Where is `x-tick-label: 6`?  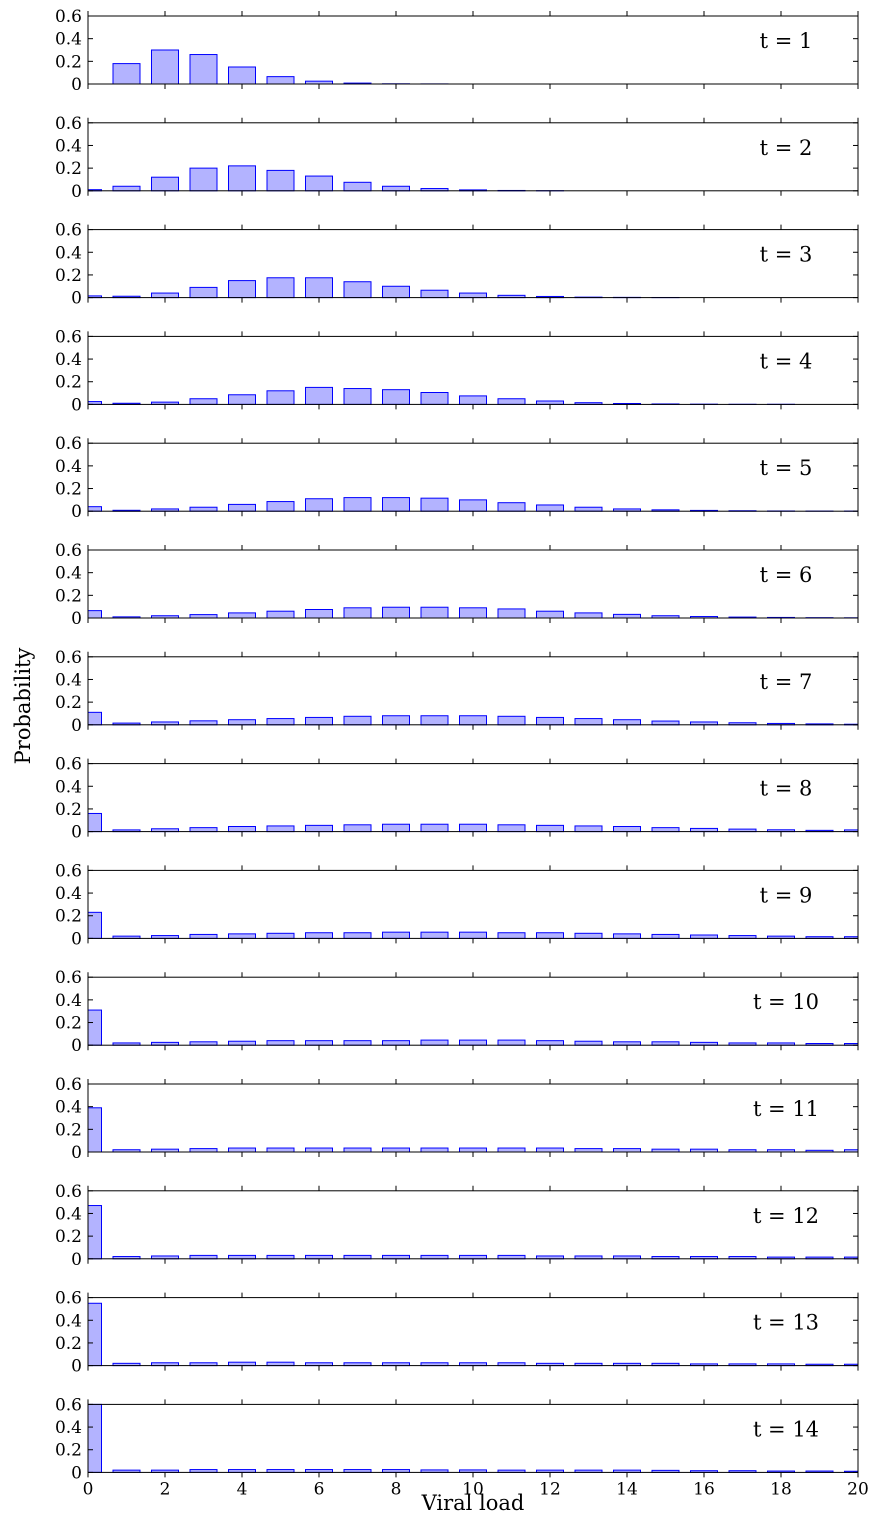 x-tick-label: 6 is located at coordinates (319, 1489).